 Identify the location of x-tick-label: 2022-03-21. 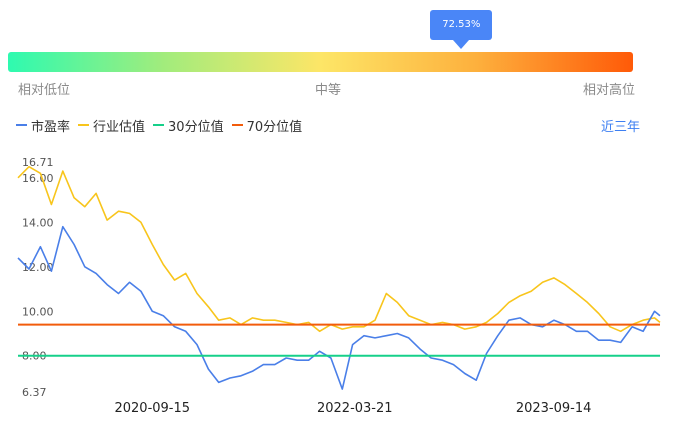
(355, 408).